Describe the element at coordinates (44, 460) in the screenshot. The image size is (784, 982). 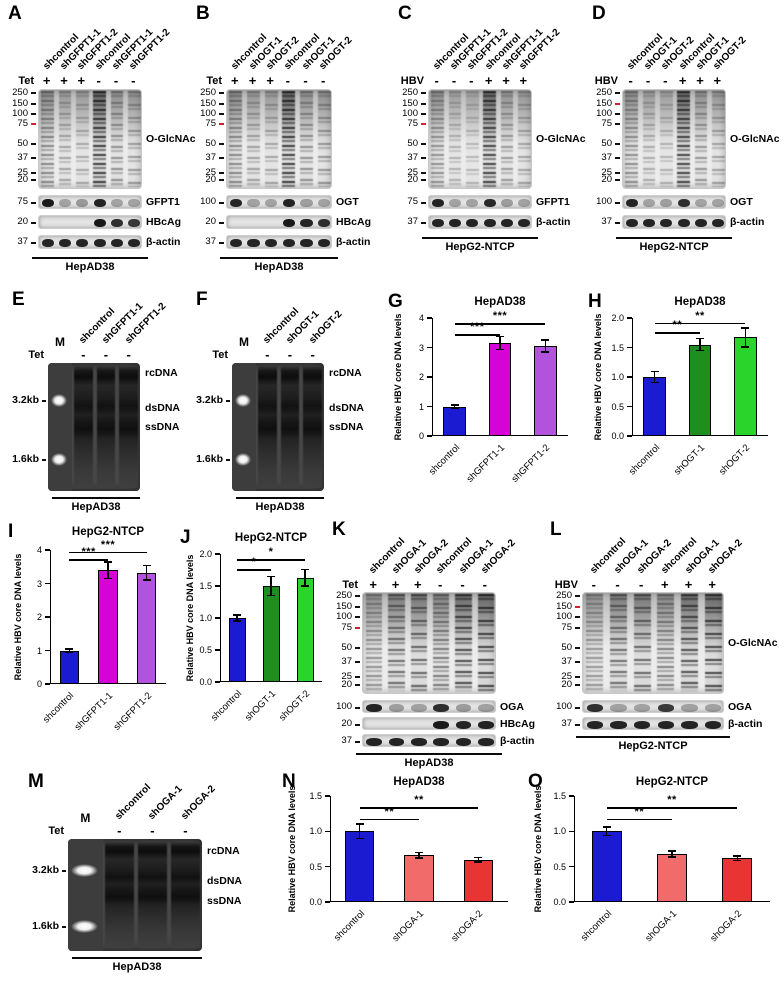
I see `kb-tick` at that location.